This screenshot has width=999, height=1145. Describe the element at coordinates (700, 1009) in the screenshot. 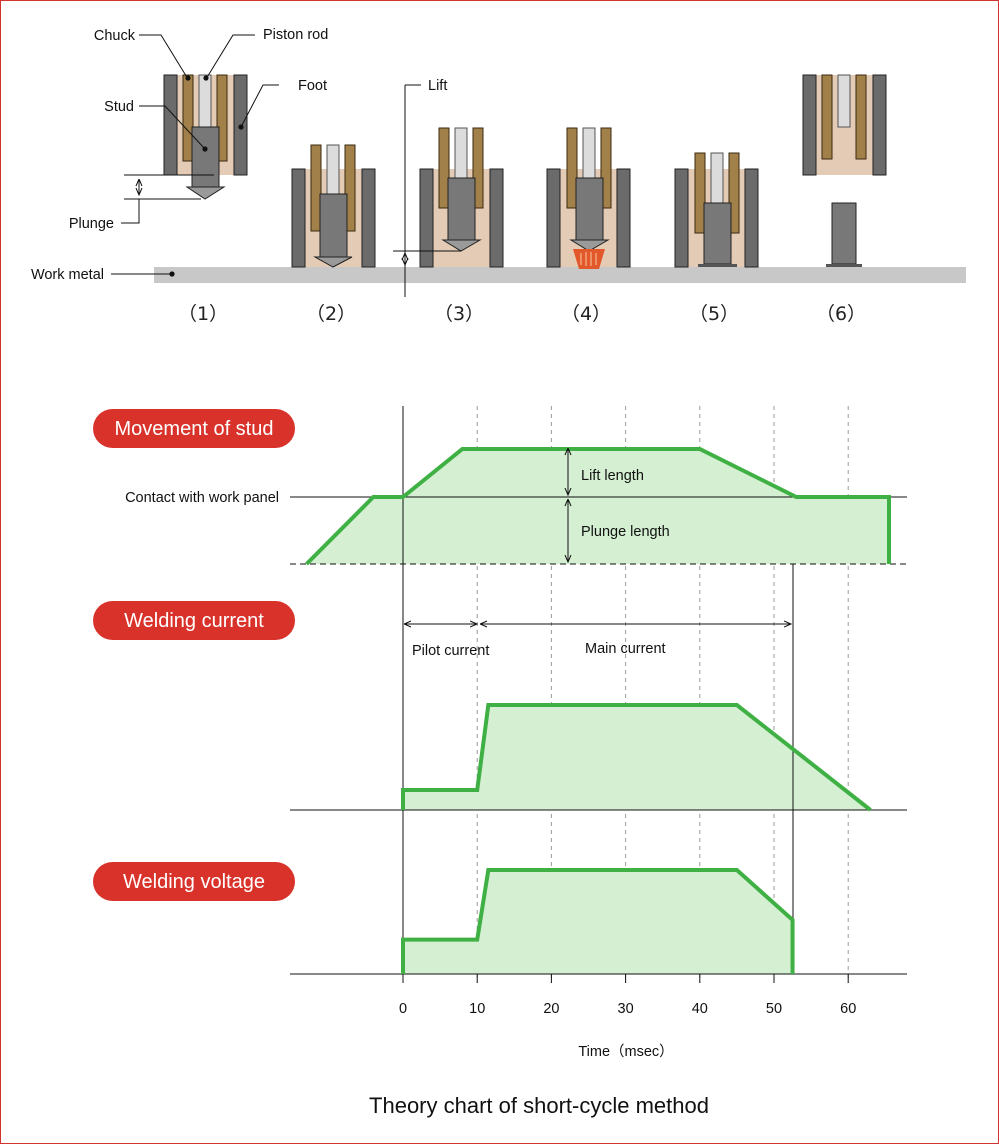

I see `x-tick-label: 40` at that location.